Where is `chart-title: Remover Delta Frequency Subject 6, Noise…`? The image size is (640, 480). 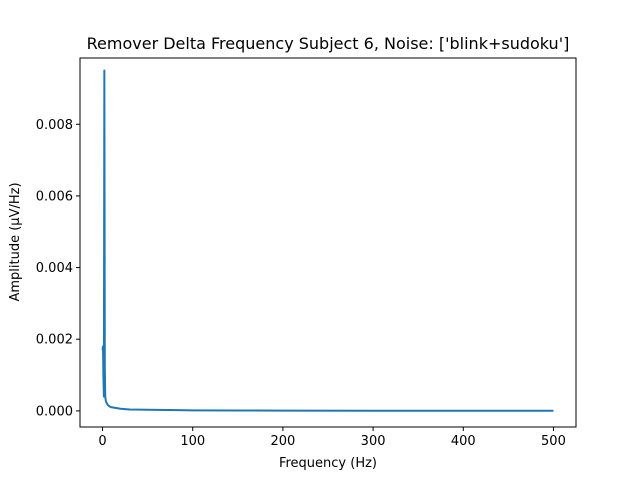 chart-title: Remover Delta Frequency Subject 6, Noise… is located at coordinates (328, 43).